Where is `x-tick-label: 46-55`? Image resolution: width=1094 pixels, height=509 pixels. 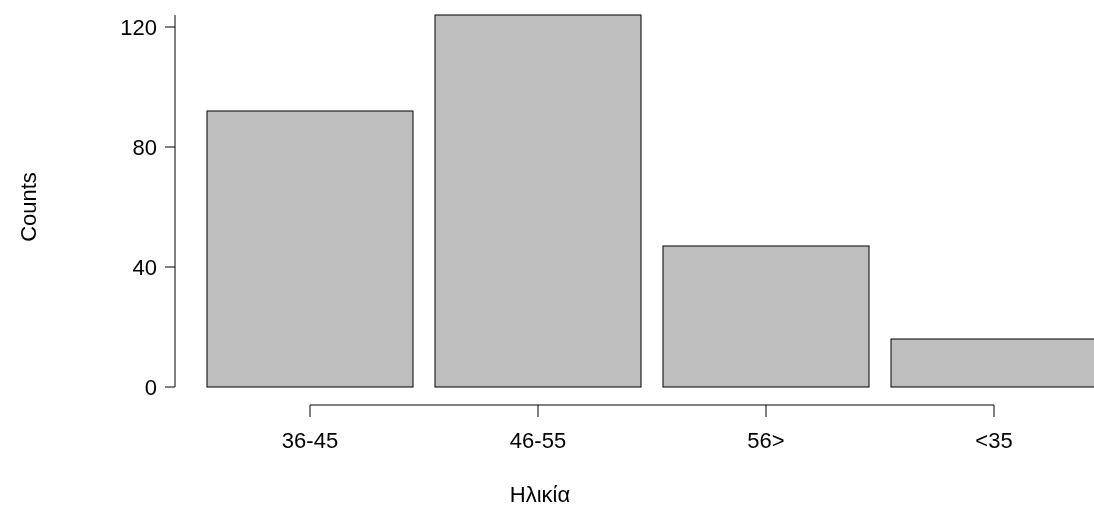
x-tick-label: 46-55 is located at coordinates (538, 440).